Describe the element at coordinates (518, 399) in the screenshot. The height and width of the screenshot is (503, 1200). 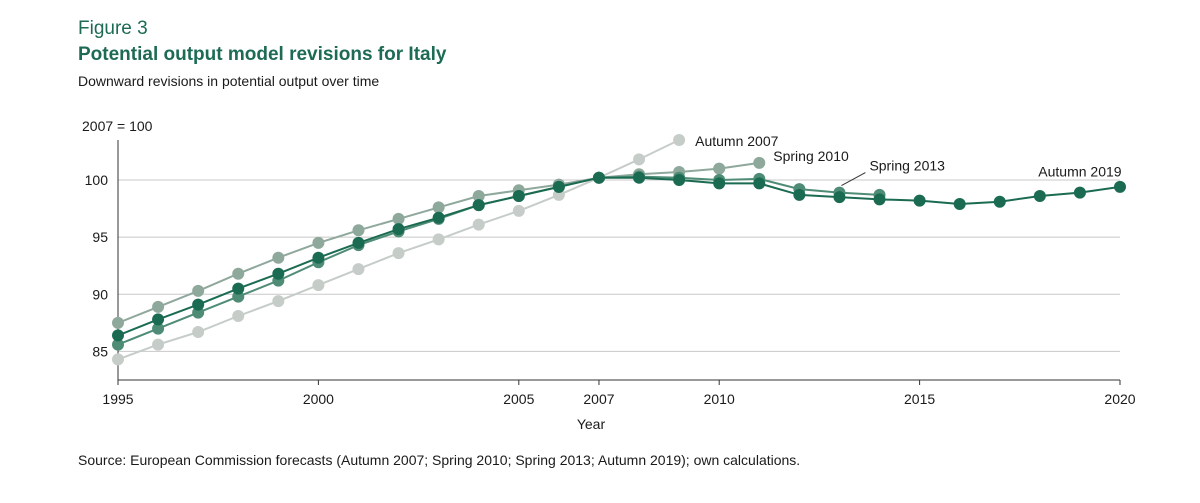
I see `x-tick-label: 2005` at that location.